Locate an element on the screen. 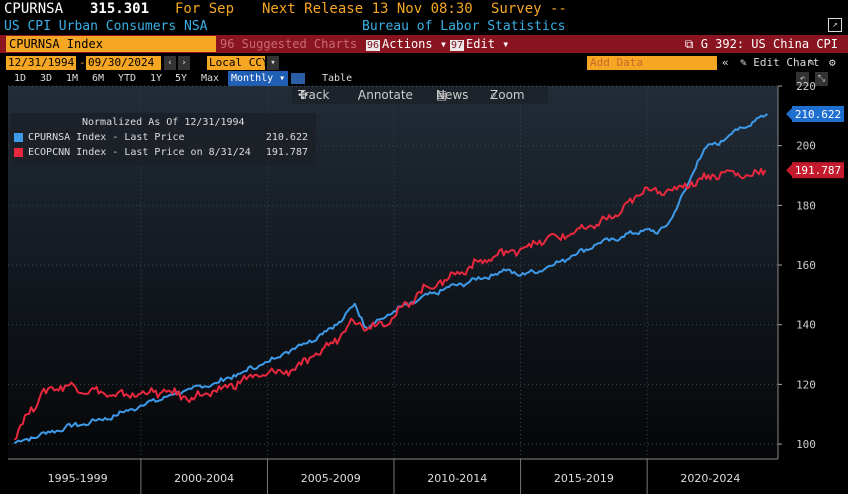 This screenshot has height=494, width=848. y-tick-label: 100 is located at coordinates (806, 444).